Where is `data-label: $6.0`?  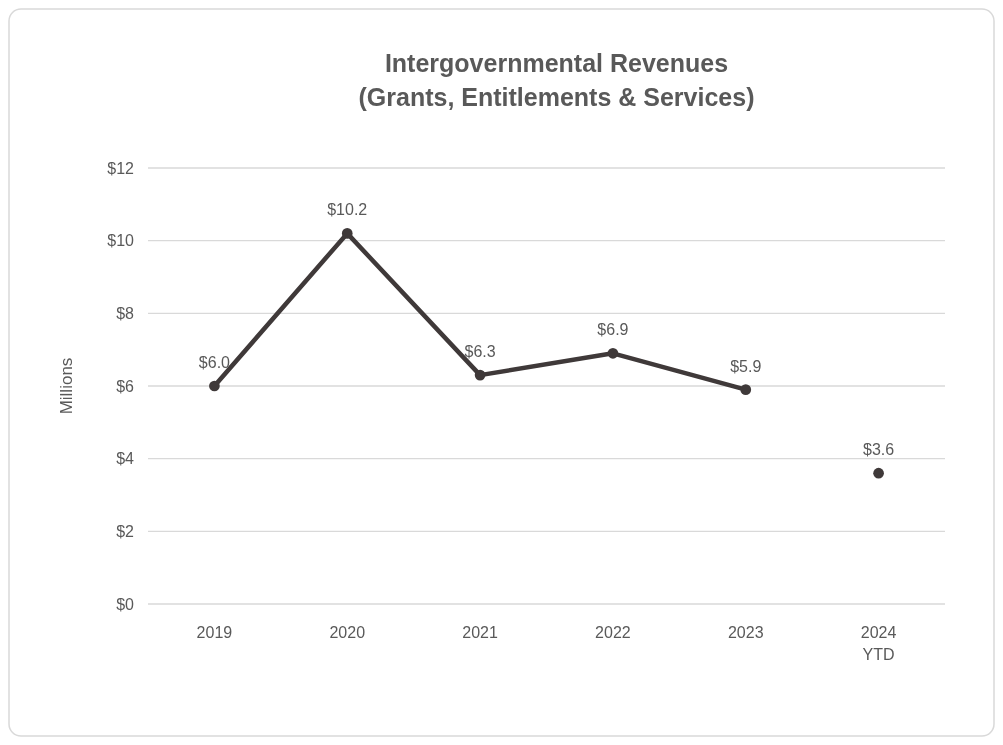
data-label: $6.0 is located at coordinates (214, 362).